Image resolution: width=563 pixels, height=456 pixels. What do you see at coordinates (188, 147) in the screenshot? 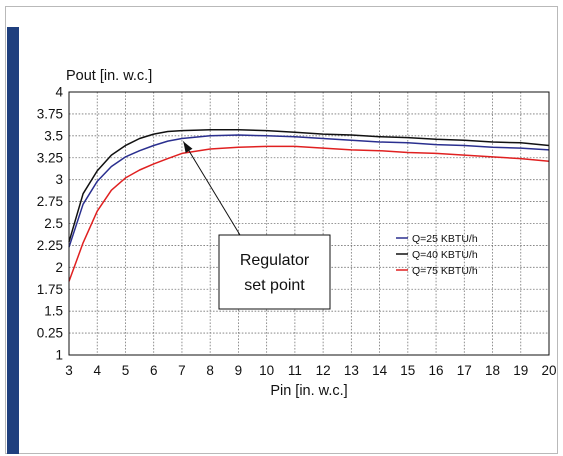
I see `annotation-arrowhead` at bounding box center [188, 147].